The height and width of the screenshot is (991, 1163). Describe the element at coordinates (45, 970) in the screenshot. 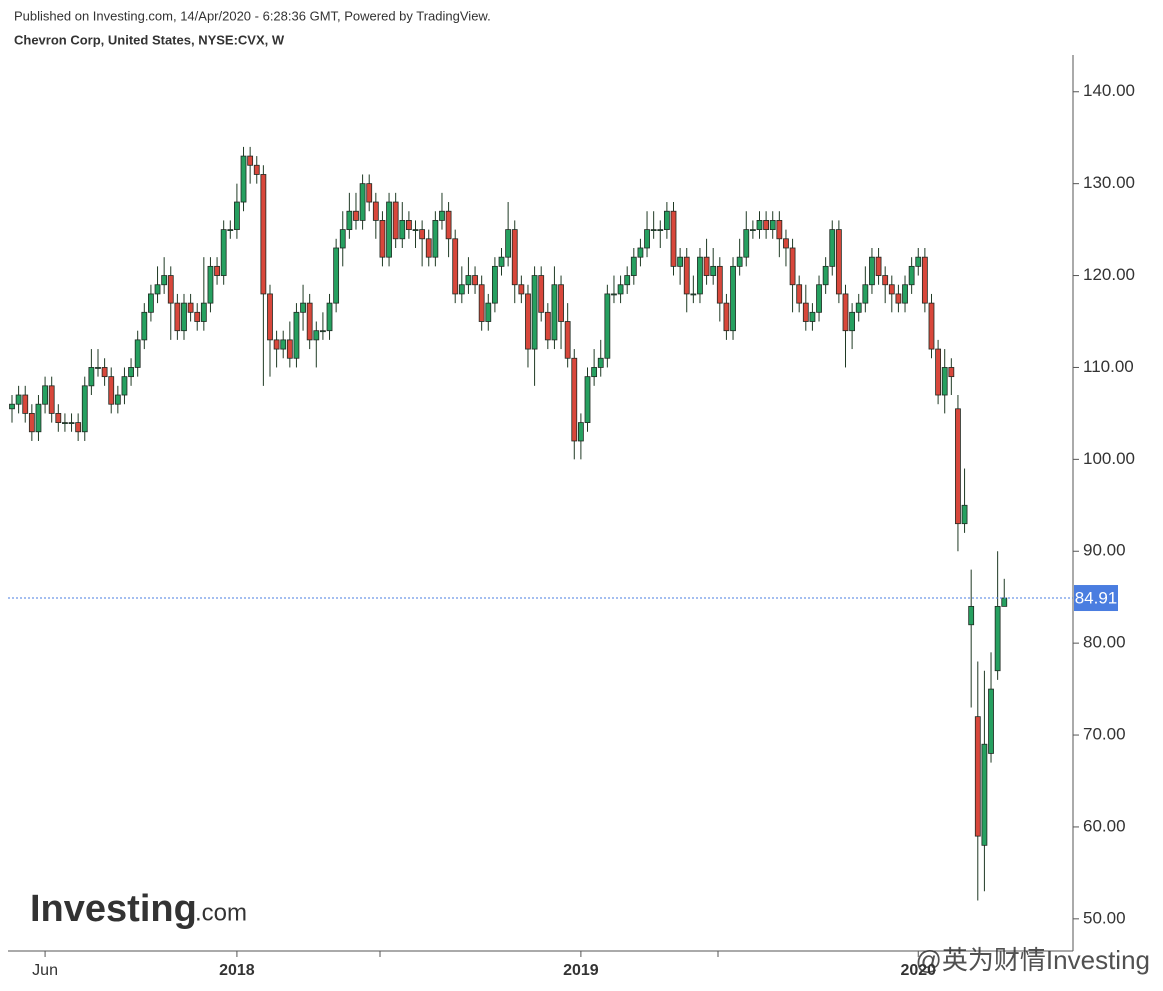

I see `x-tick-label: Jun` at that location.